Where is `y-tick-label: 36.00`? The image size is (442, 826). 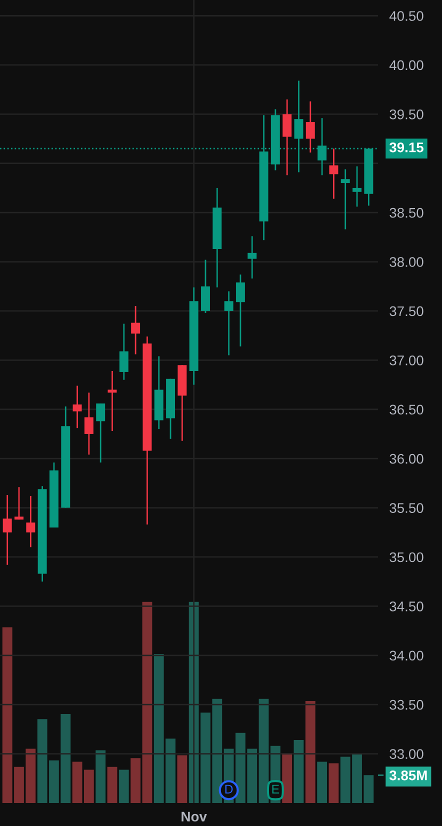 y-tick-label: 36.00 is located at coordinates (407, 459).